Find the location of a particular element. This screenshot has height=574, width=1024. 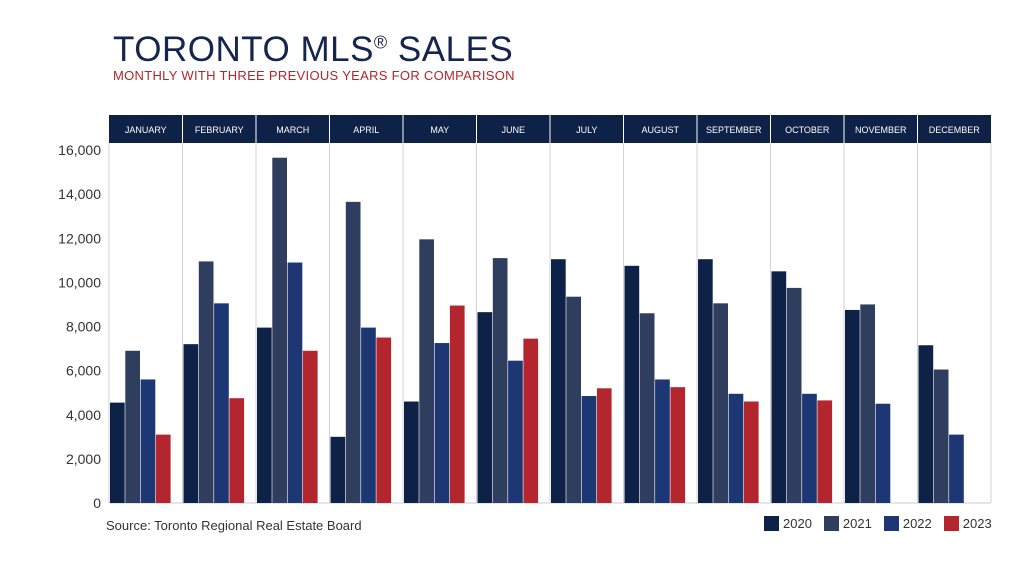

legend-label-2021: 2021 is located at coordinates (857, 523).